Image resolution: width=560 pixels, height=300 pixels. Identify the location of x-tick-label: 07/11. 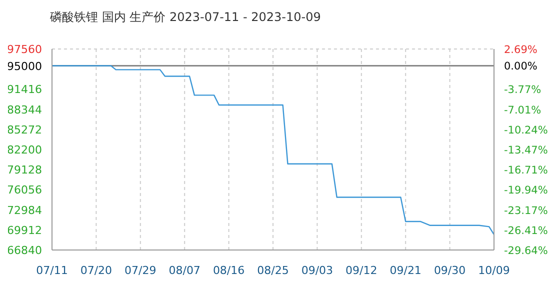
(52, 270).